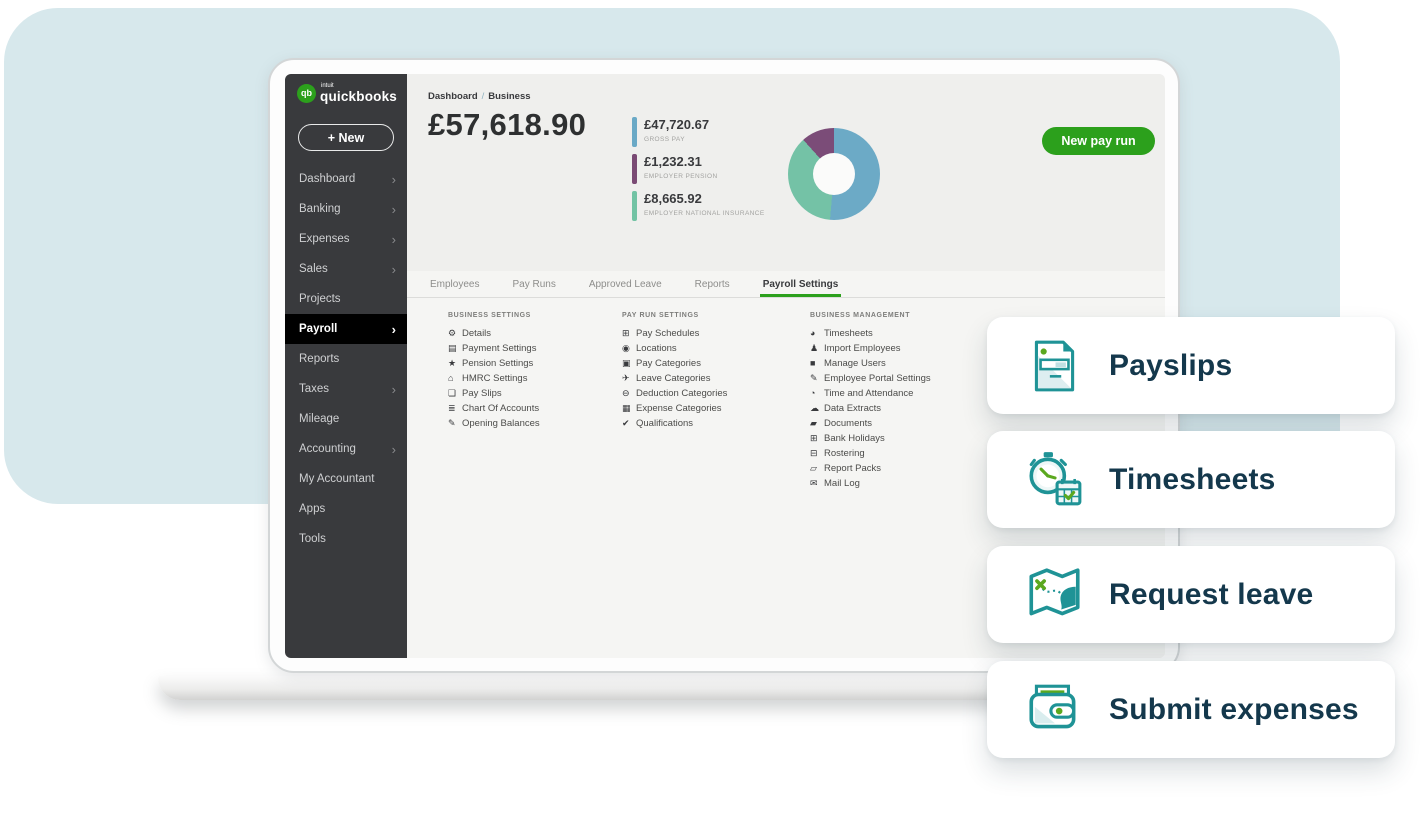 The width and height of the screenshot is (1428, 818). I want to click on pen-icon: ✎, so click(452, 423).